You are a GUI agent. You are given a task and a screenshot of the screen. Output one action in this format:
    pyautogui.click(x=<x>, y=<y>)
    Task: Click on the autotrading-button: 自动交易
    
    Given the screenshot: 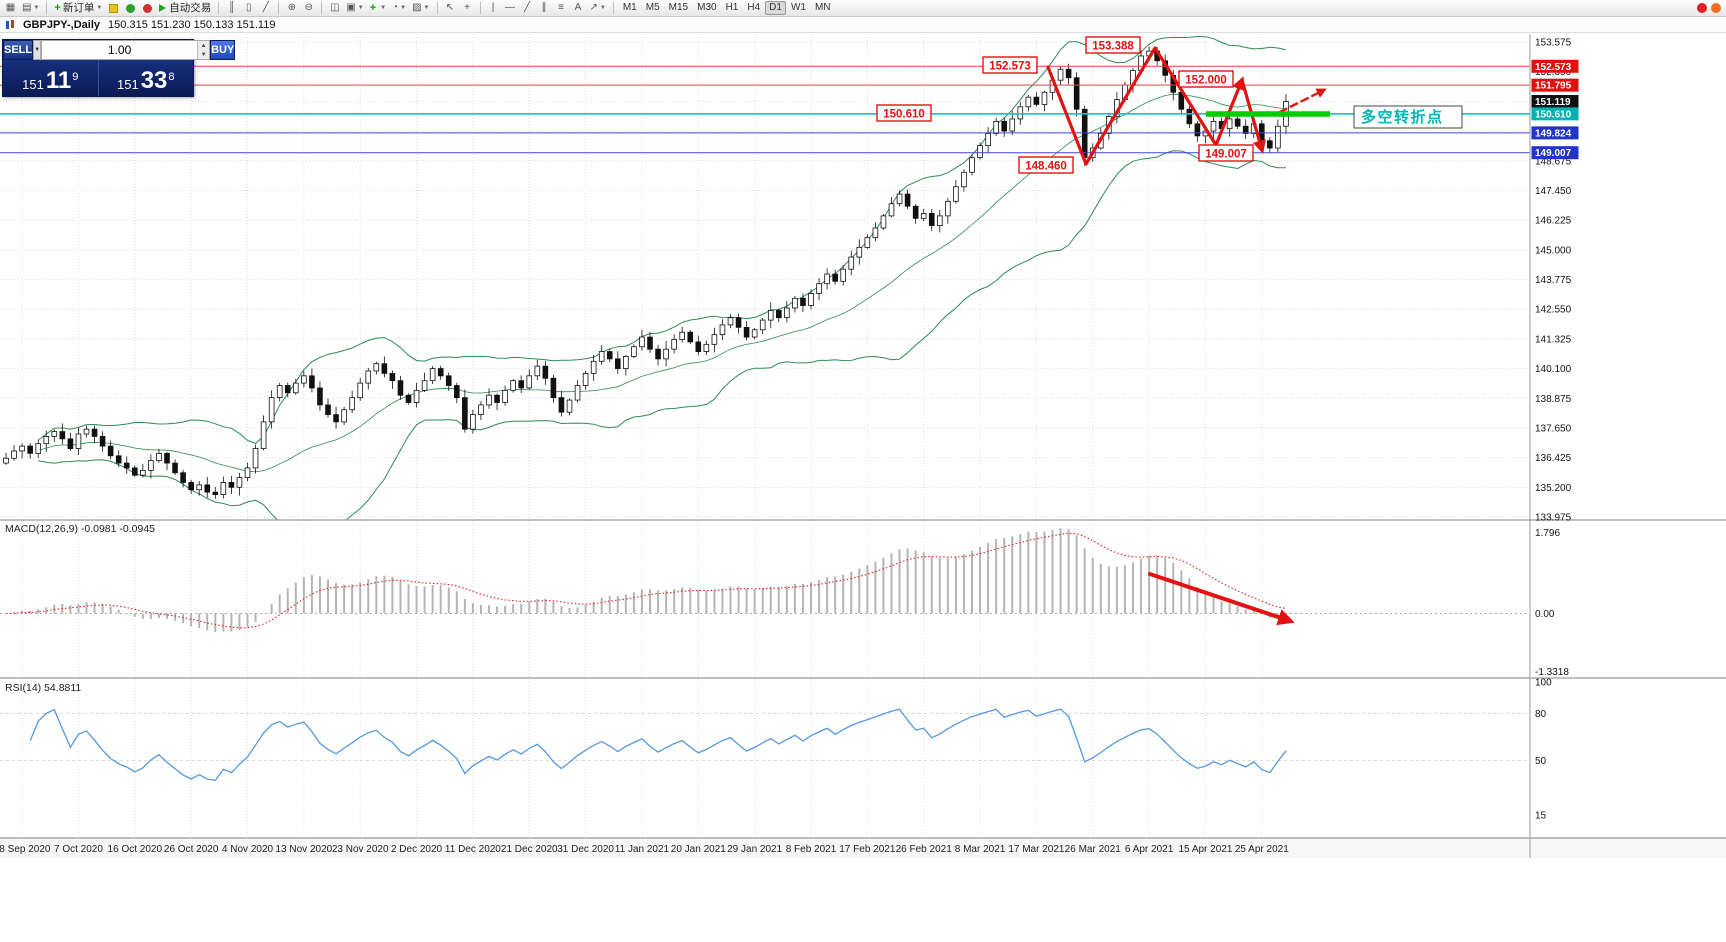 What is the action you would take?
    pyautogui.click(x=185, y=8)
    